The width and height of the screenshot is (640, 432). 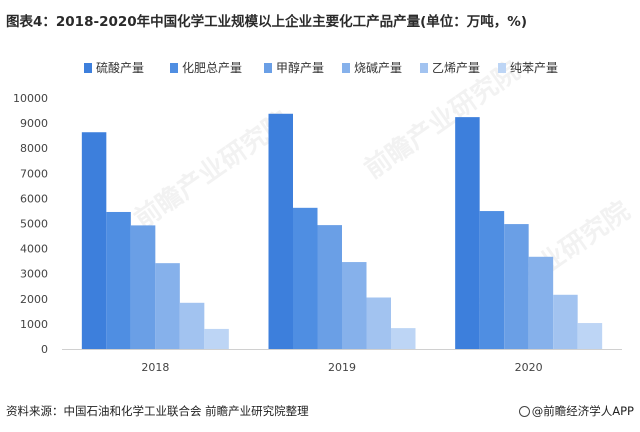 What do you see at coordinates (34, 224) in the screenshot?
I see `y-tick-label: 5000` at bounding box center [34, 224].